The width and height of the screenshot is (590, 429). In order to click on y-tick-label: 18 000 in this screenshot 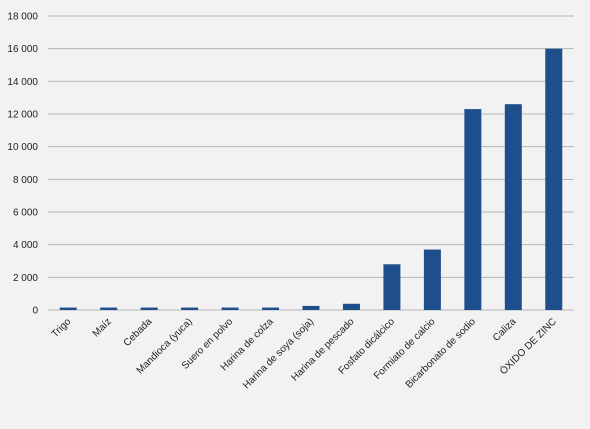, I will do `click(22, 17)`.